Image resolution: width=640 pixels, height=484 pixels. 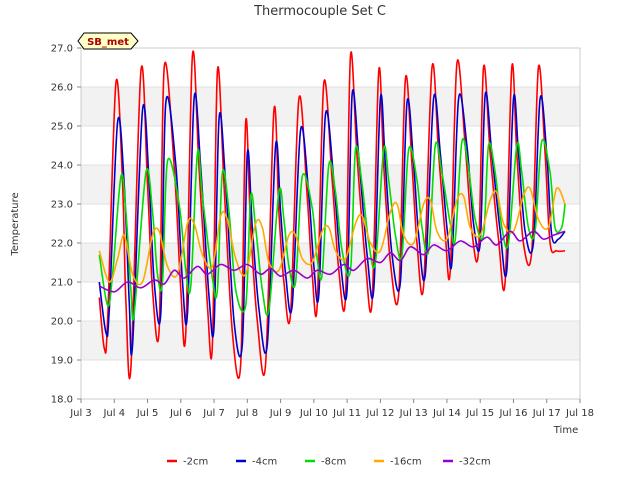 I want to click on x-tick-label: Jul 8, so click(x=247, y=413).